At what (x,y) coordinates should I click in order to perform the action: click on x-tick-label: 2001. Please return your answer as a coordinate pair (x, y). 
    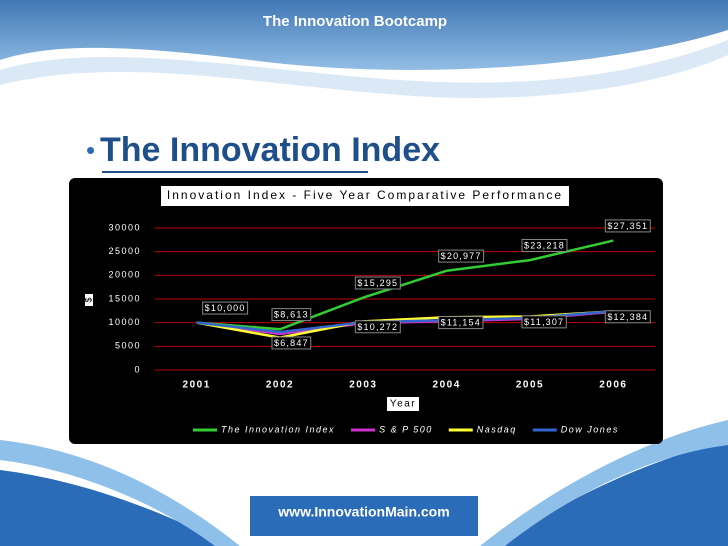
    Looking at the image, I should click on (197, 385).